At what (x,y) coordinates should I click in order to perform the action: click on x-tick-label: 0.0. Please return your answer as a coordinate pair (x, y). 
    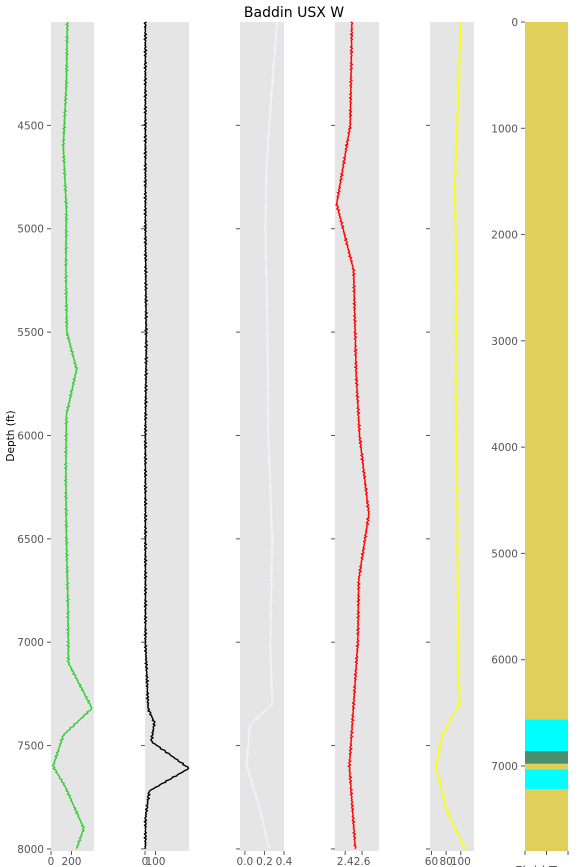
    Looking at the image, I should click on (245, 861).